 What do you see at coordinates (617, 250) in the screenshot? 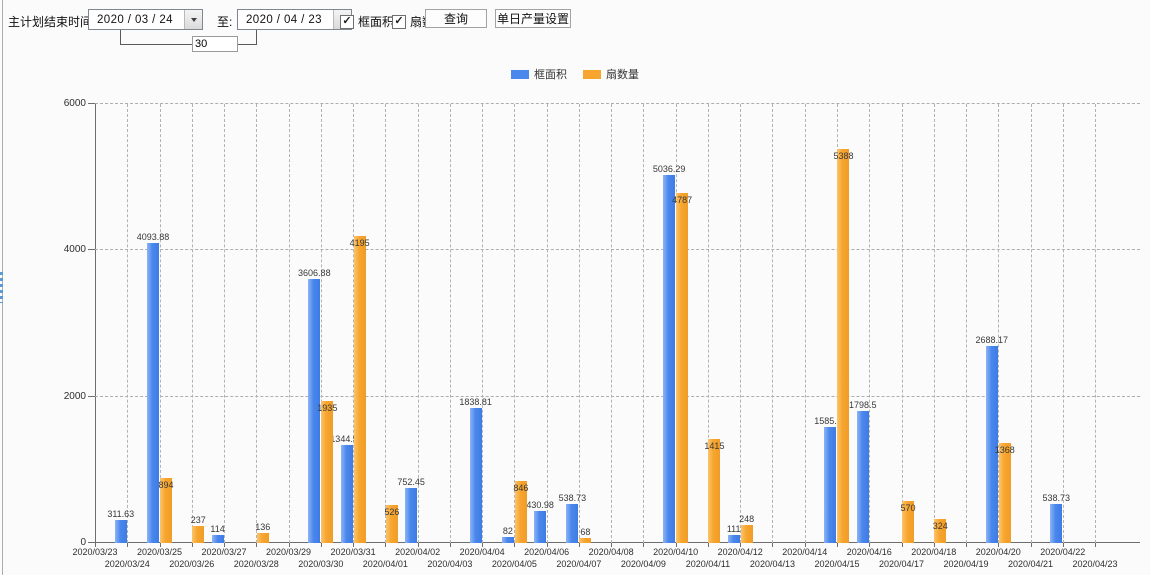
I see `h-gridline` at bounding box center [617, 250].